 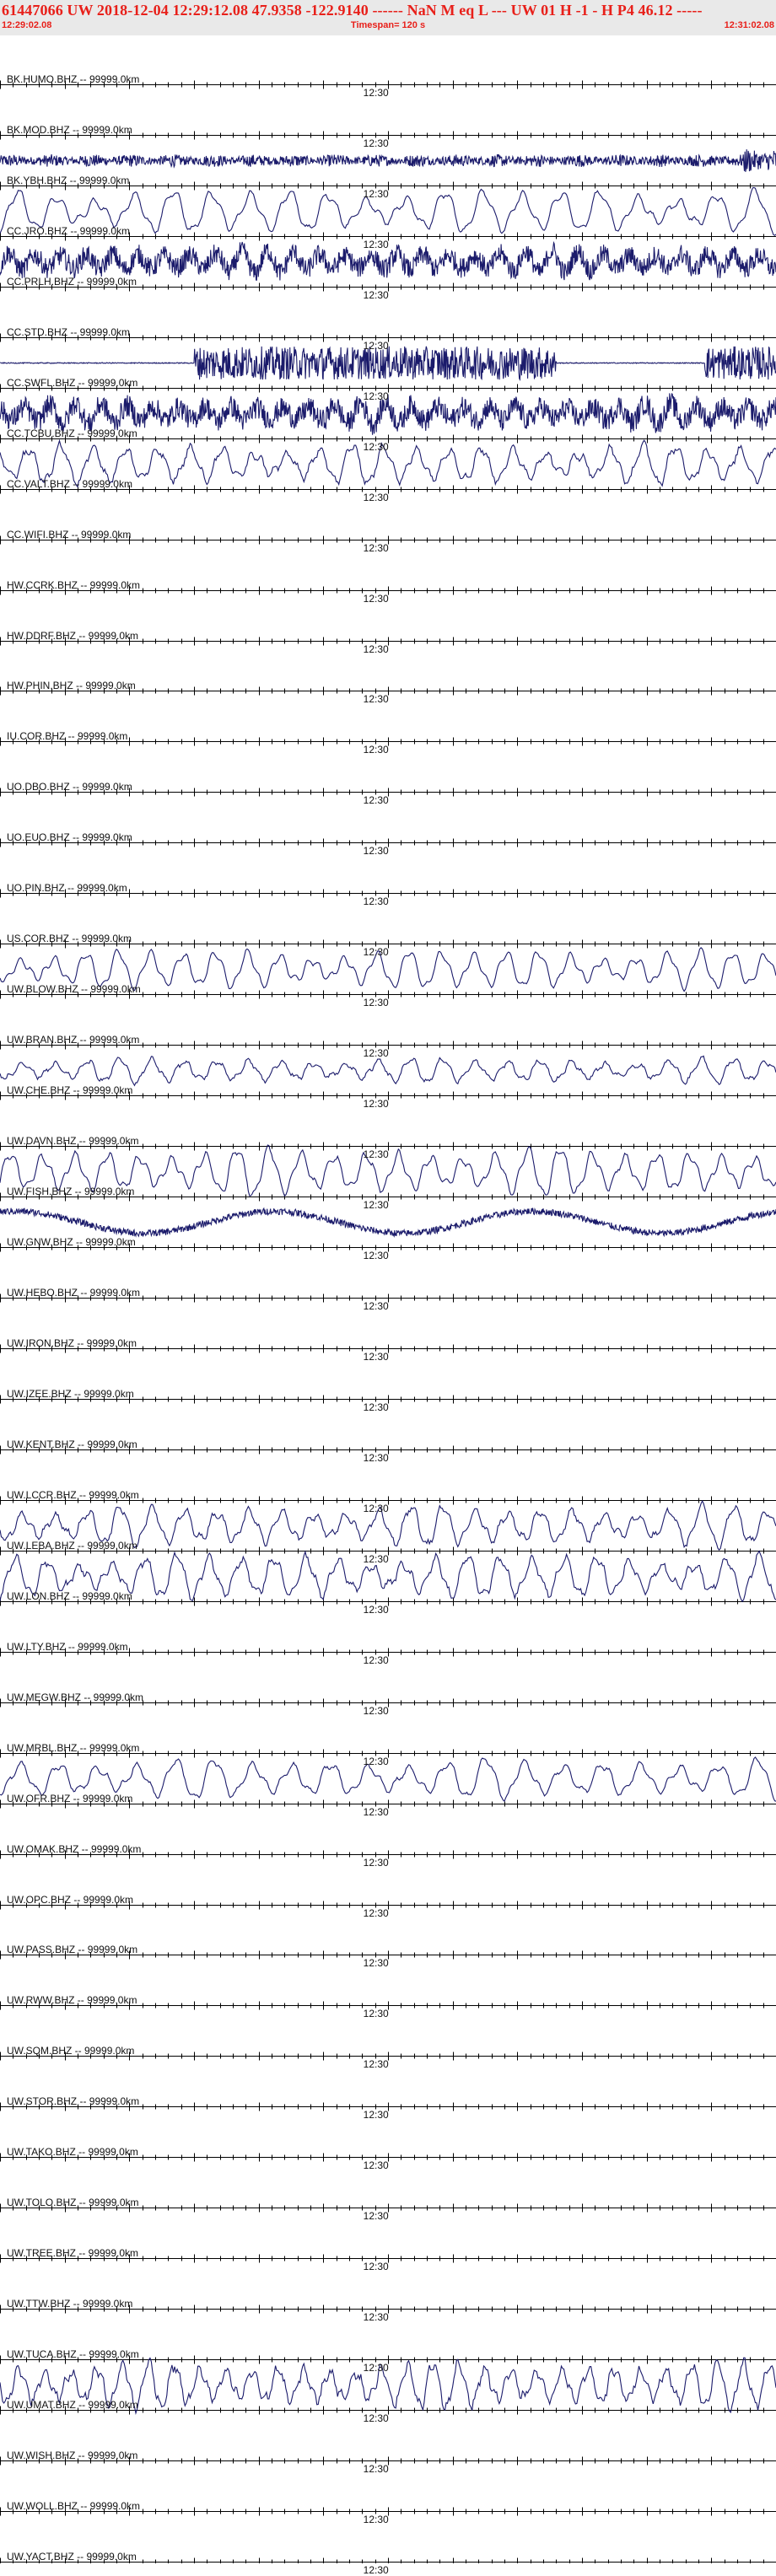 I want to click on channel-us-cor-bhz, so click(x=388, y=944).